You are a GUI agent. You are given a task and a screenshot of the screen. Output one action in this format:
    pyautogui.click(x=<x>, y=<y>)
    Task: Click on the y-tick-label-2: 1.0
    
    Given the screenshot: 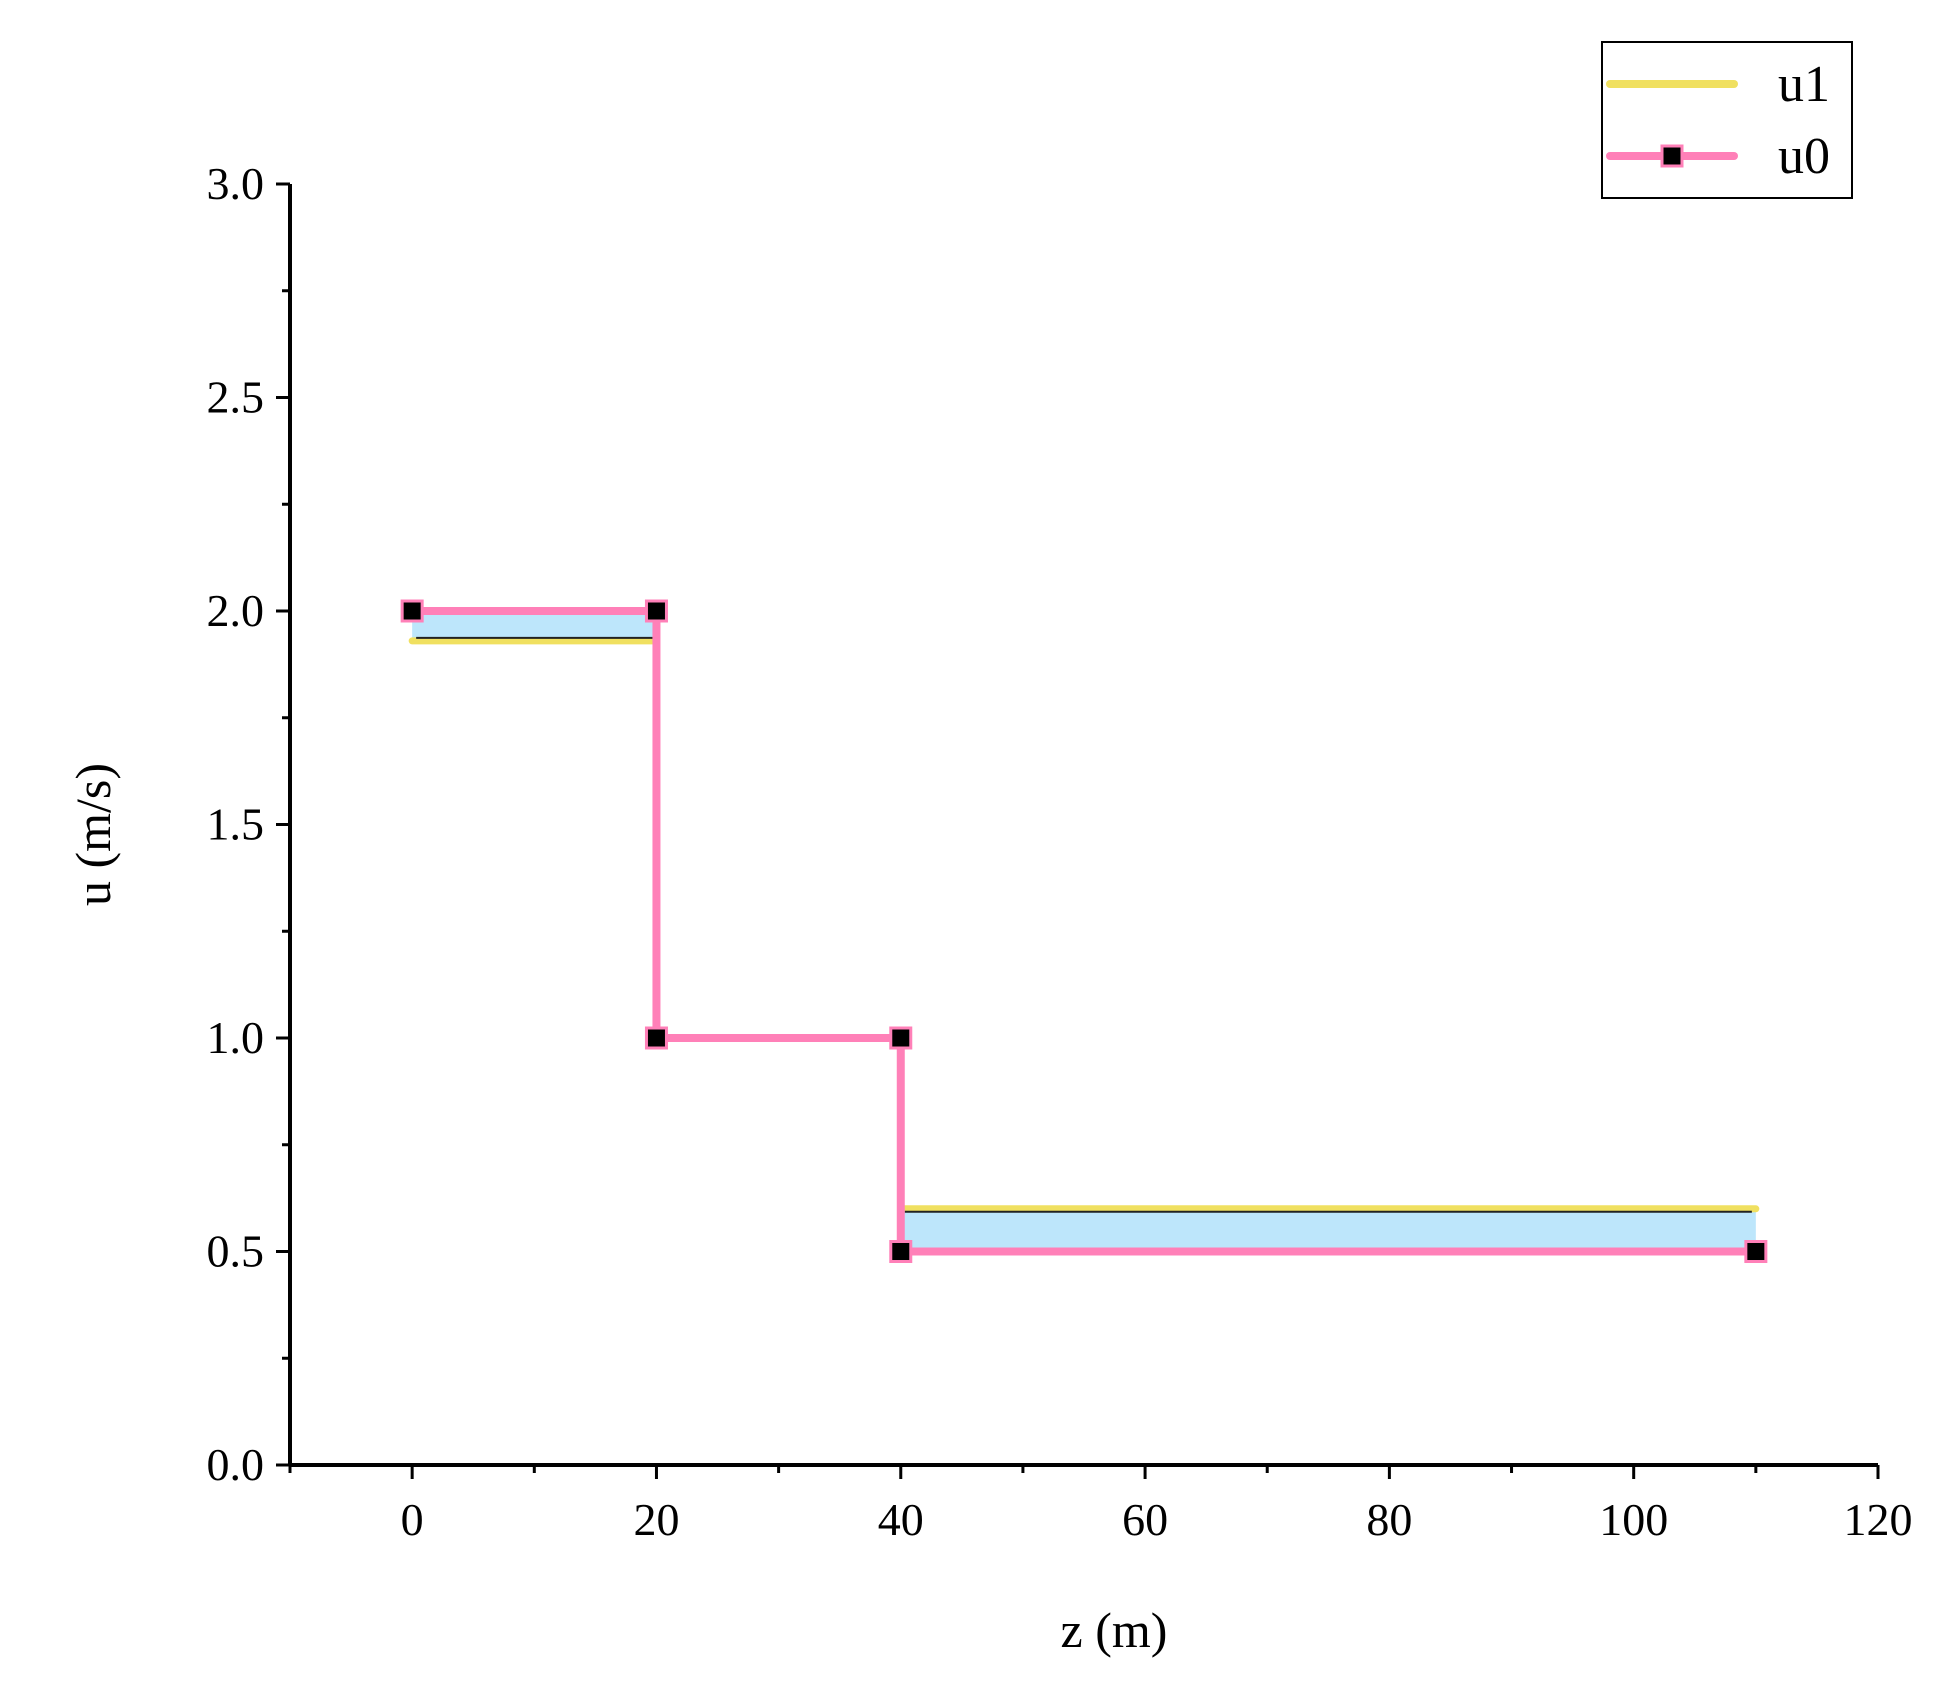 What is the action you would take?
    pyautogui.click(x=236, y=1037)
    